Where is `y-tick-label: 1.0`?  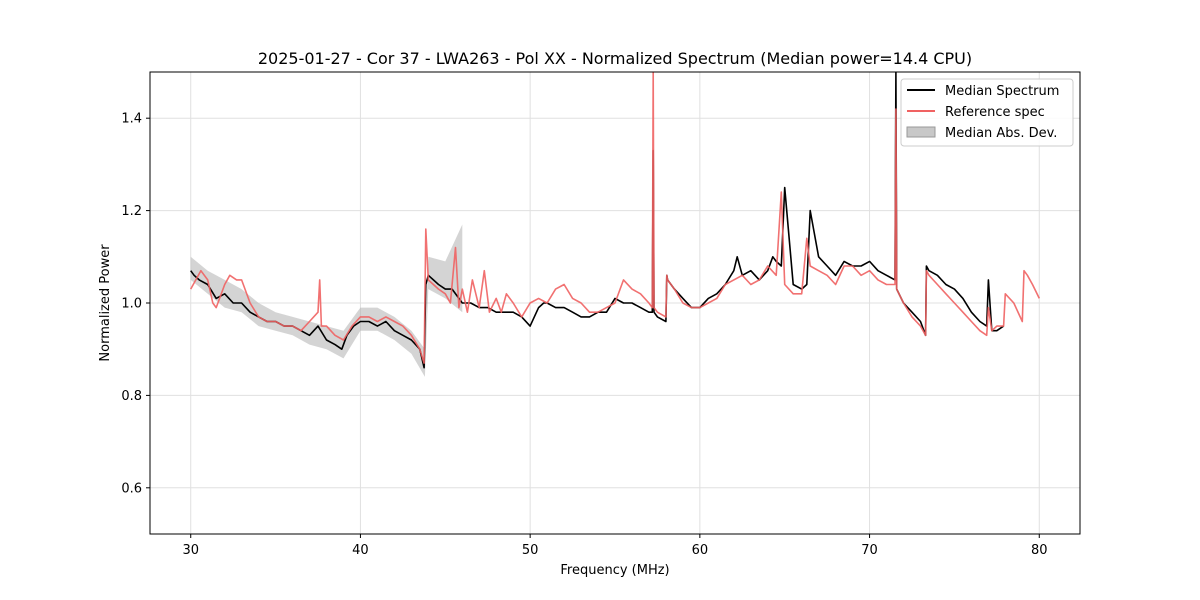
y-tick-label: 1.0 is located at coordinates (131, 304).